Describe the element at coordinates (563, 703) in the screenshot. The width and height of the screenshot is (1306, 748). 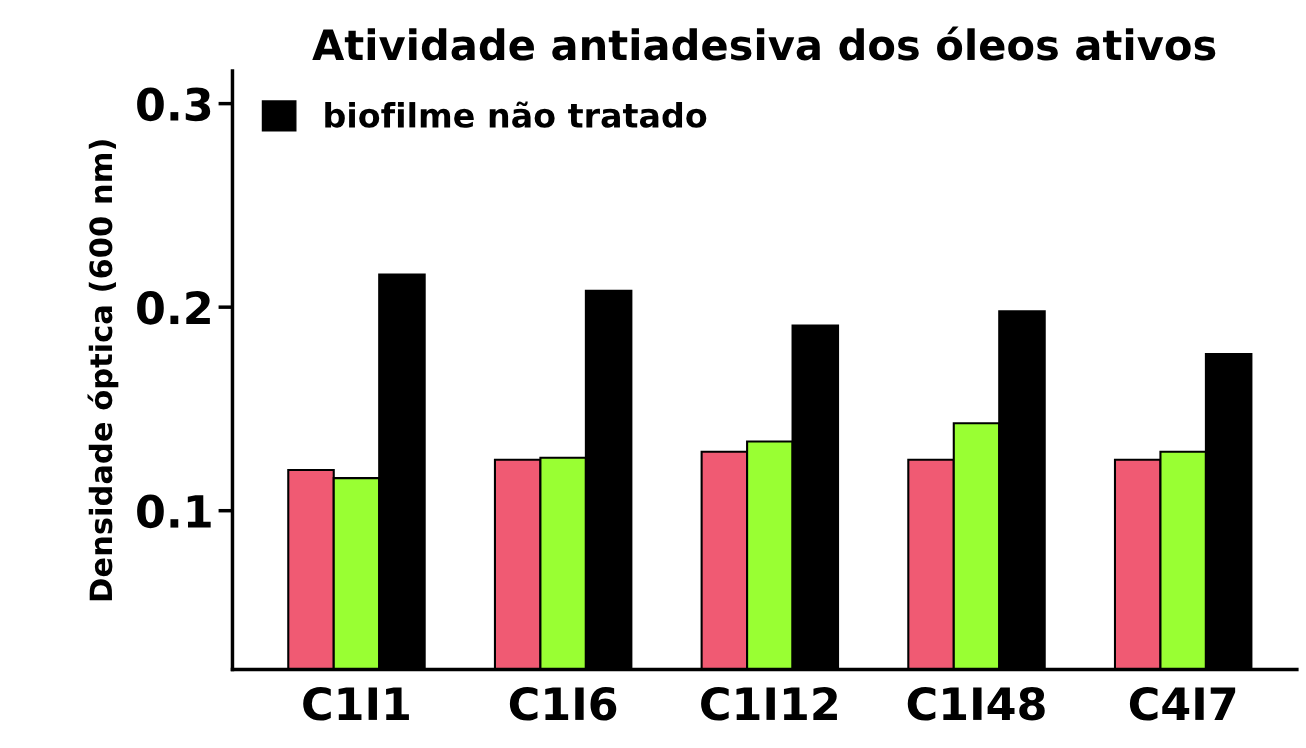
I see `x-tick-label: C1I6` at that location.